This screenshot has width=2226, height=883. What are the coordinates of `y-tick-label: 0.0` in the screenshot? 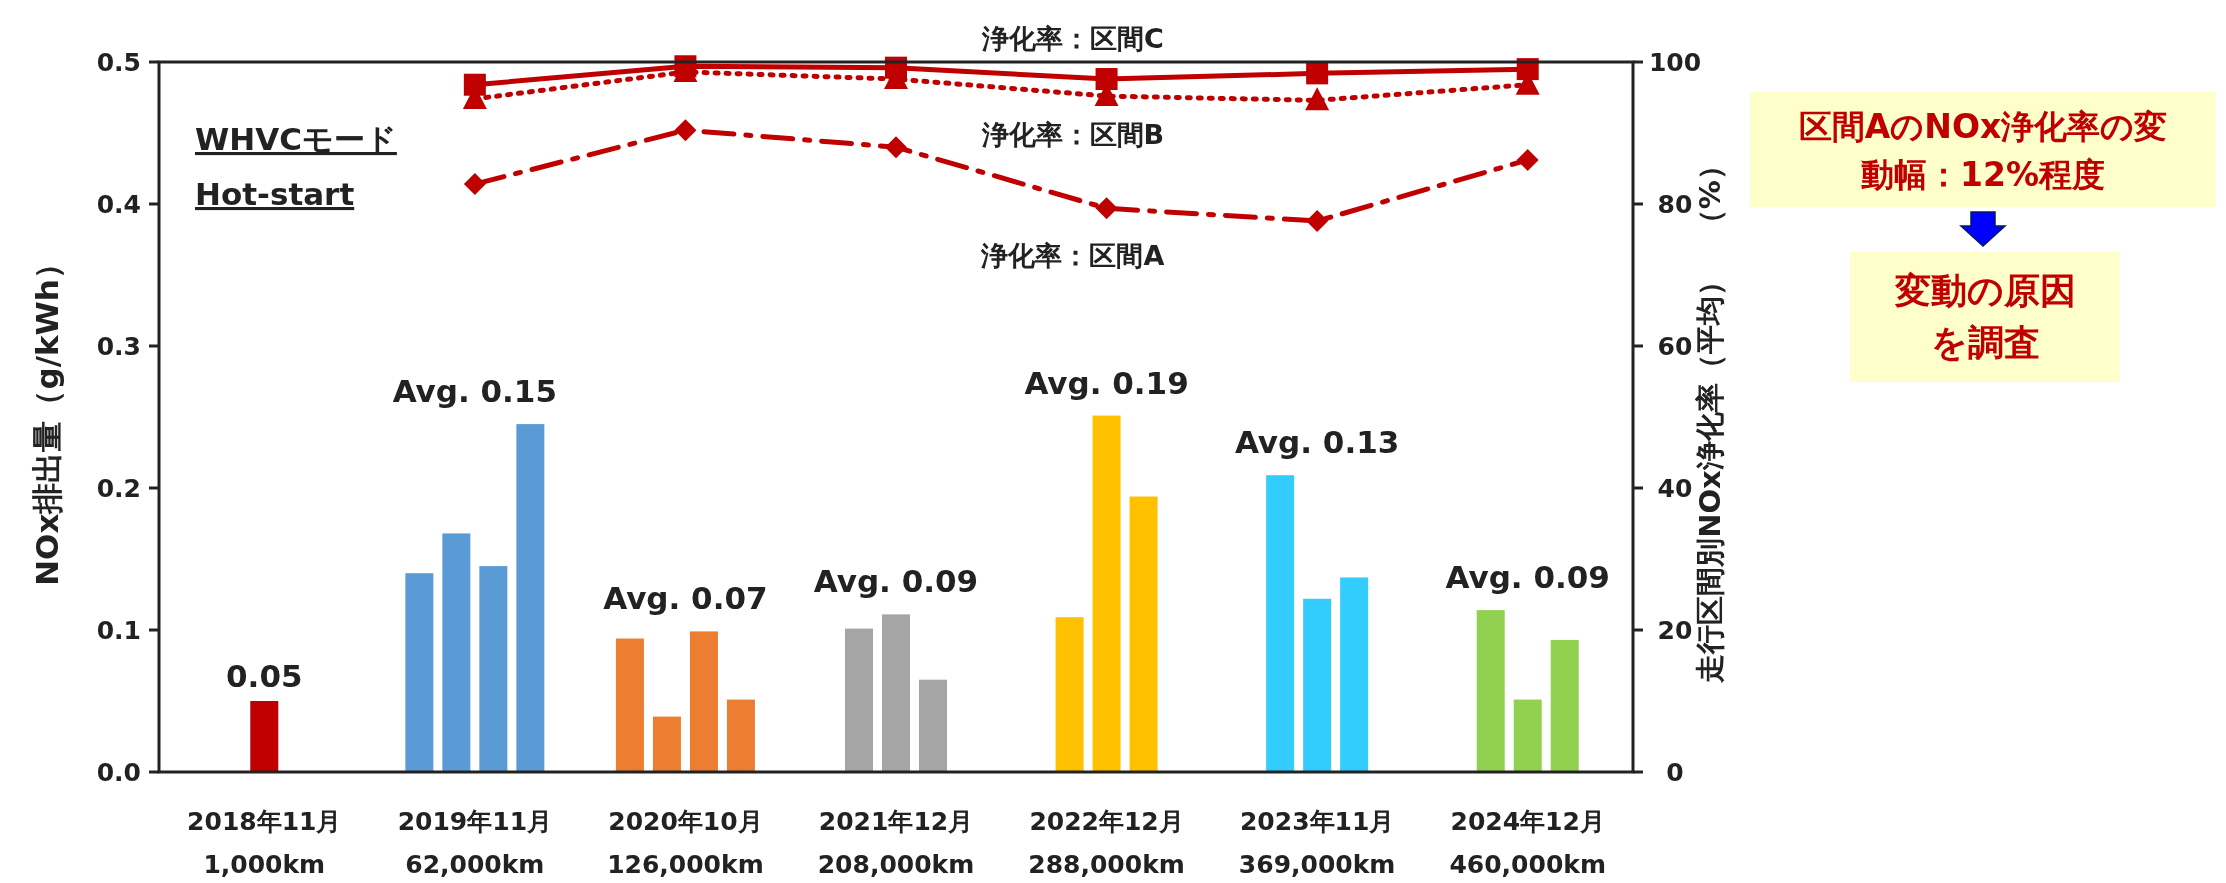 It's located at (118, 772).